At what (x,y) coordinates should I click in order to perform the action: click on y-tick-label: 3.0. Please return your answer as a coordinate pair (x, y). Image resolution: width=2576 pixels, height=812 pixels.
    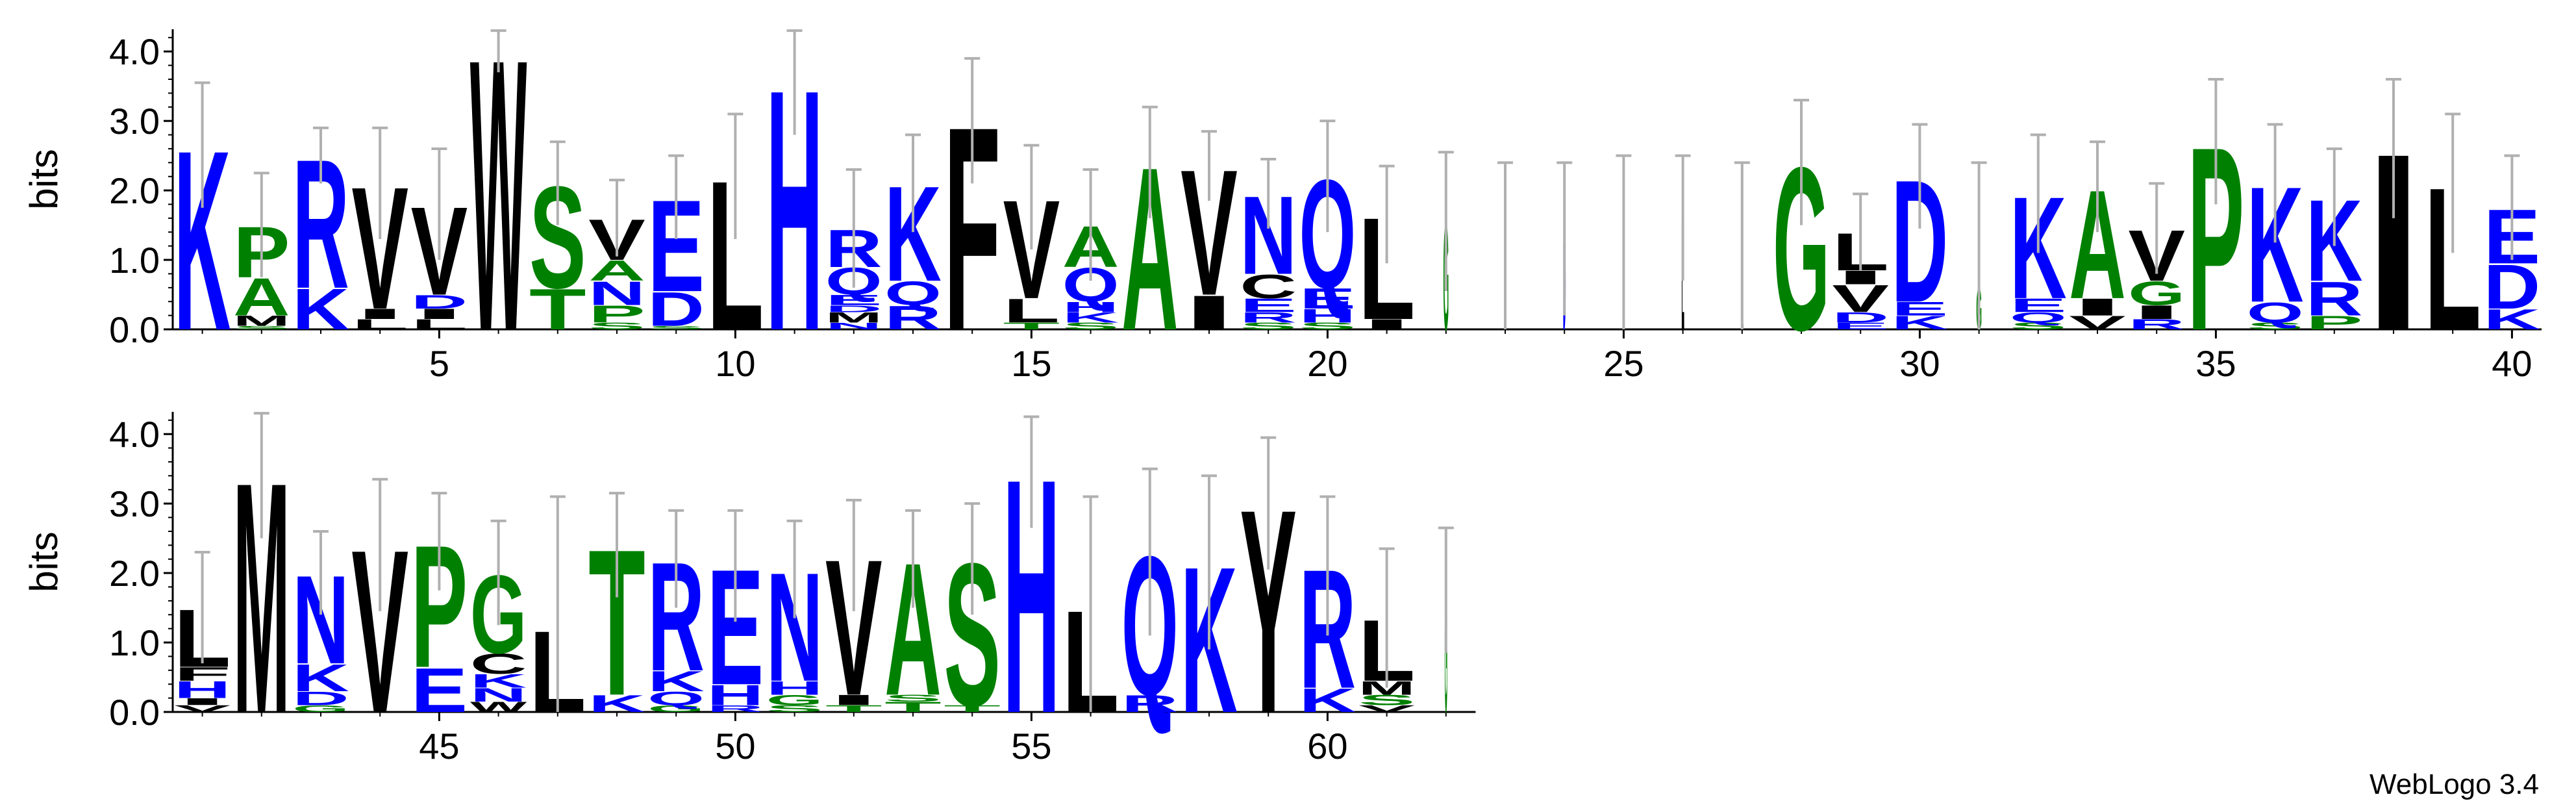
    Looking at the image, I should click on (134, 121).